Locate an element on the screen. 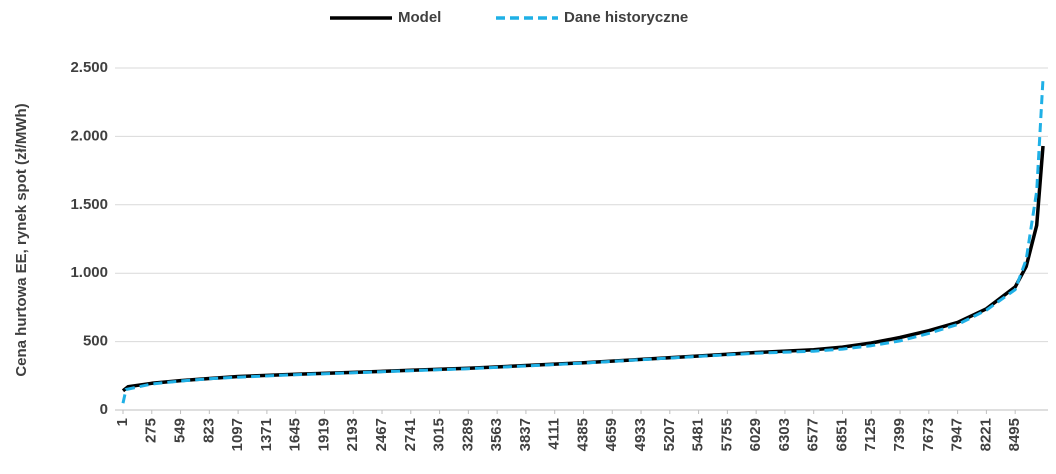 Image resolution: width=1056 pixels, height=474 pixels. x-tick-label: 275 is located at coordinates (151, 430).